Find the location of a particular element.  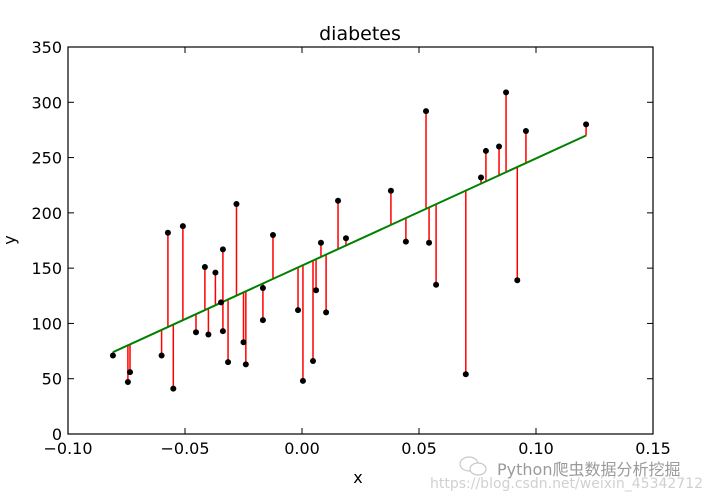

y-tick-label: 250 is located at coordinates (46, 158).